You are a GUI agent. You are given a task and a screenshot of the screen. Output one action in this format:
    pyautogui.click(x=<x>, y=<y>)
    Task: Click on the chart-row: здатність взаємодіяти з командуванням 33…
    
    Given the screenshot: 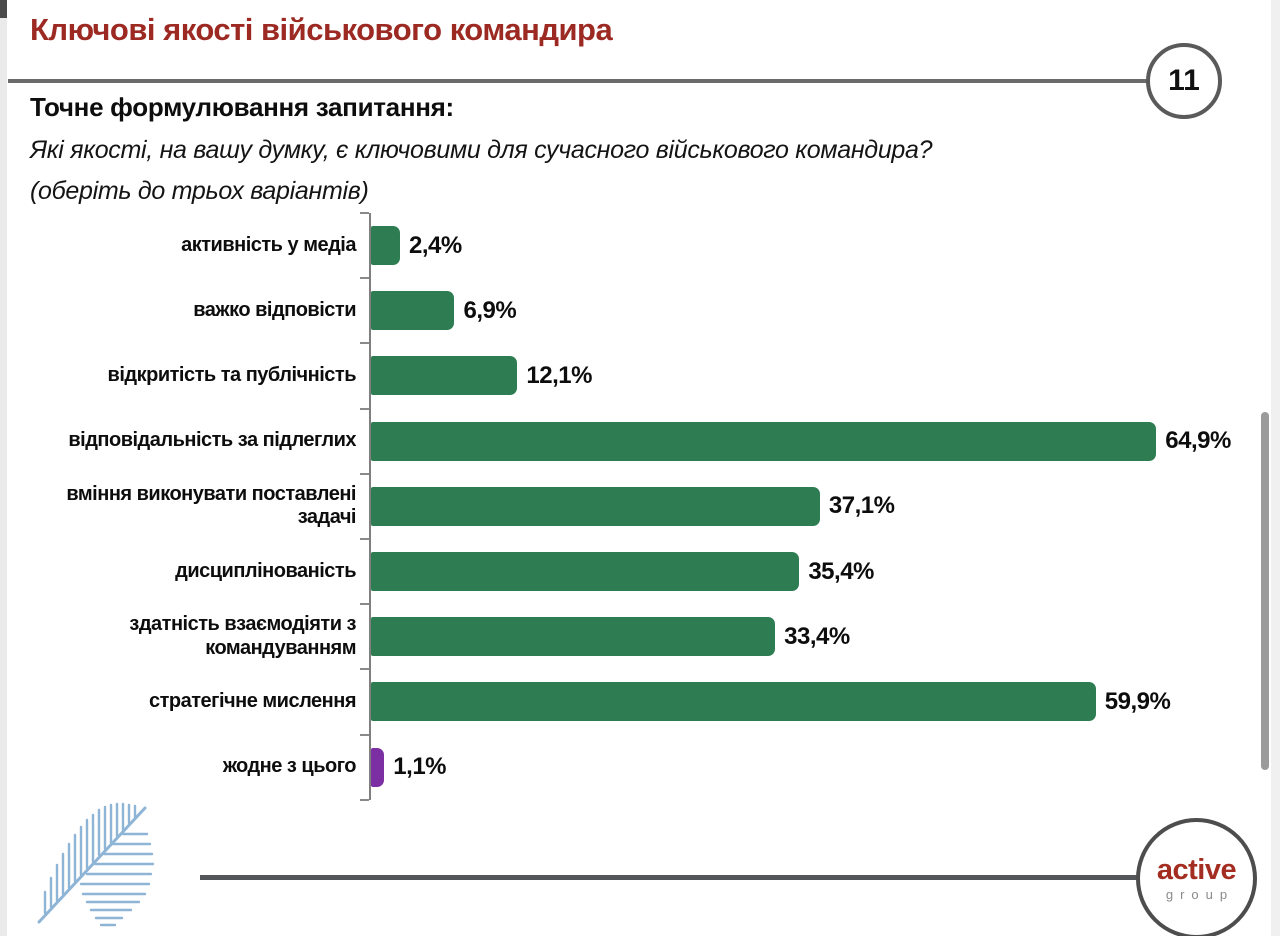 What is the action you would take?
    pyautogui.click(x=635, y=636)
    